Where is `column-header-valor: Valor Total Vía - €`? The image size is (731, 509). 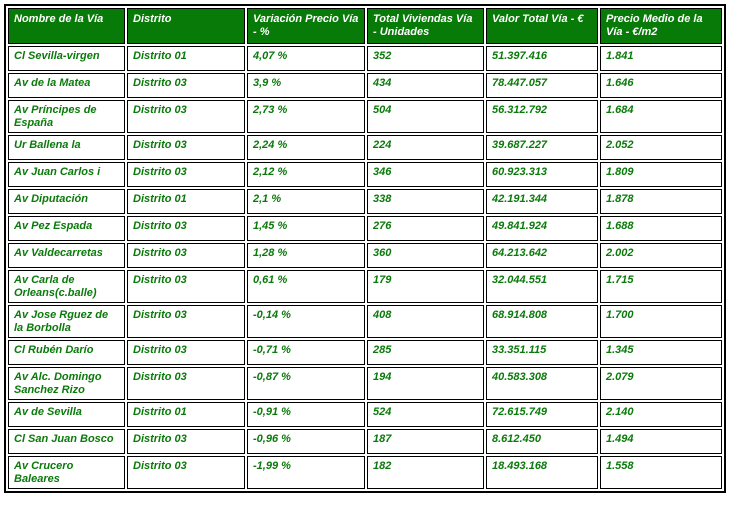 column-header-valor: Valor Total Vía - € is located at coordinates (542, 26).